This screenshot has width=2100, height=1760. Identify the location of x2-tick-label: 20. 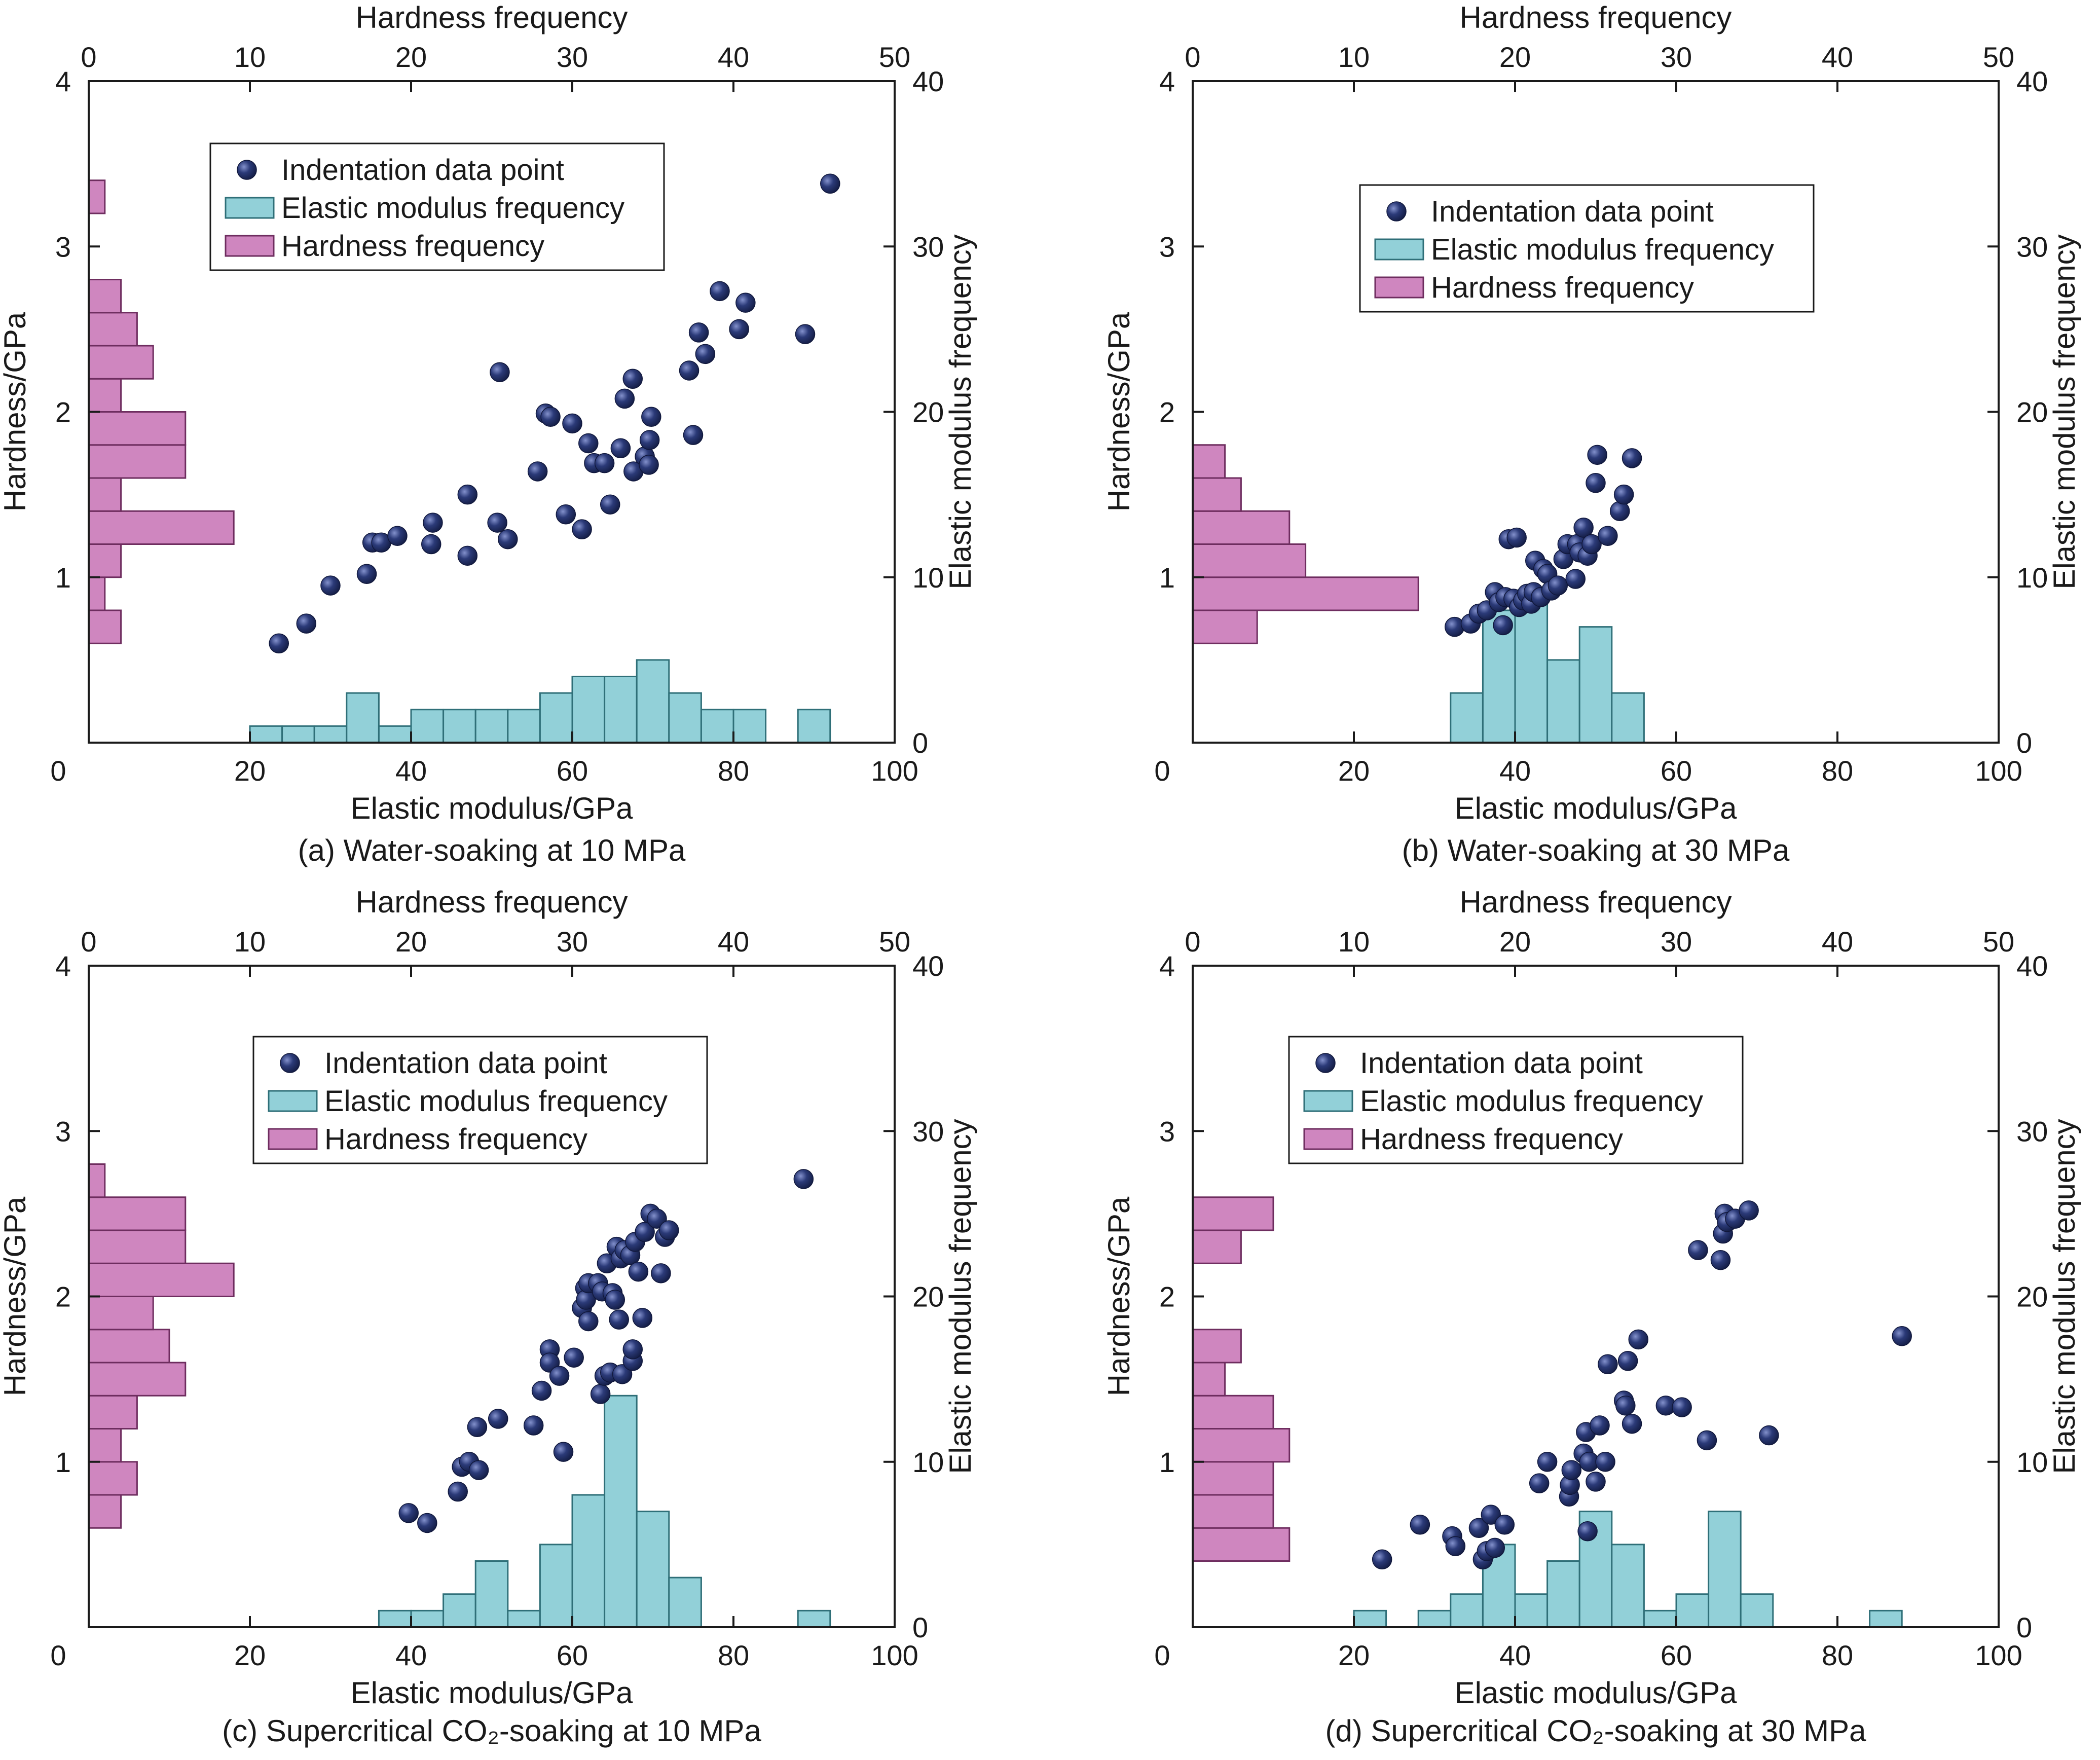
(411, 57).